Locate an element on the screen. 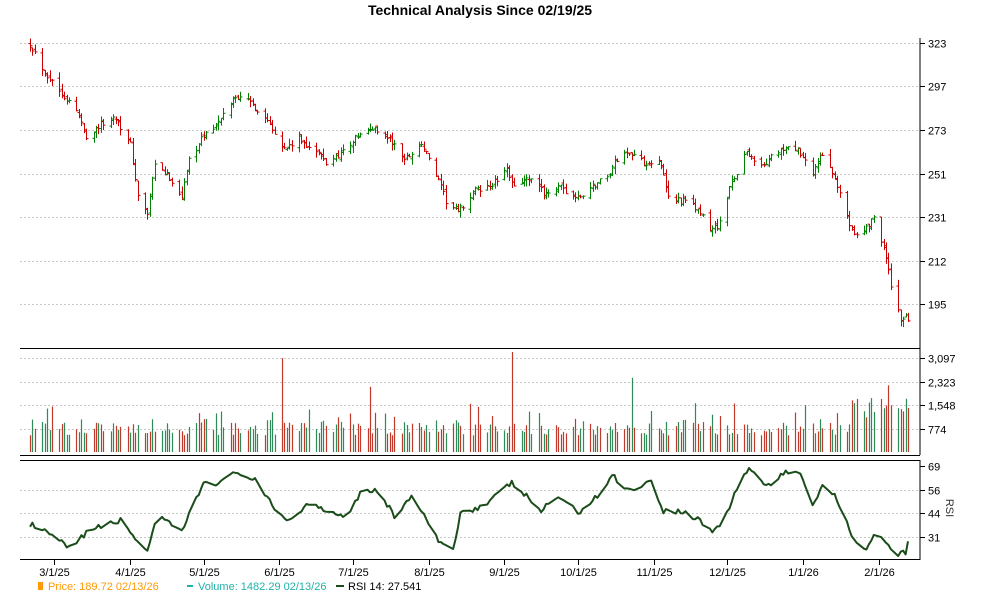  price-tick-label: 212 is located at coordinates (937, 263).